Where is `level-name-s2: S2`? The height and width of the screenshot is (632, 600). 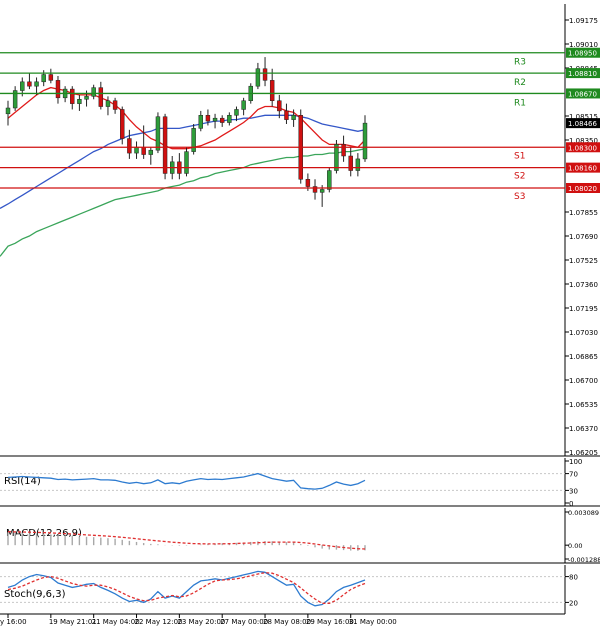
level-name-s2: S2 is located at coordinates (519, 177).